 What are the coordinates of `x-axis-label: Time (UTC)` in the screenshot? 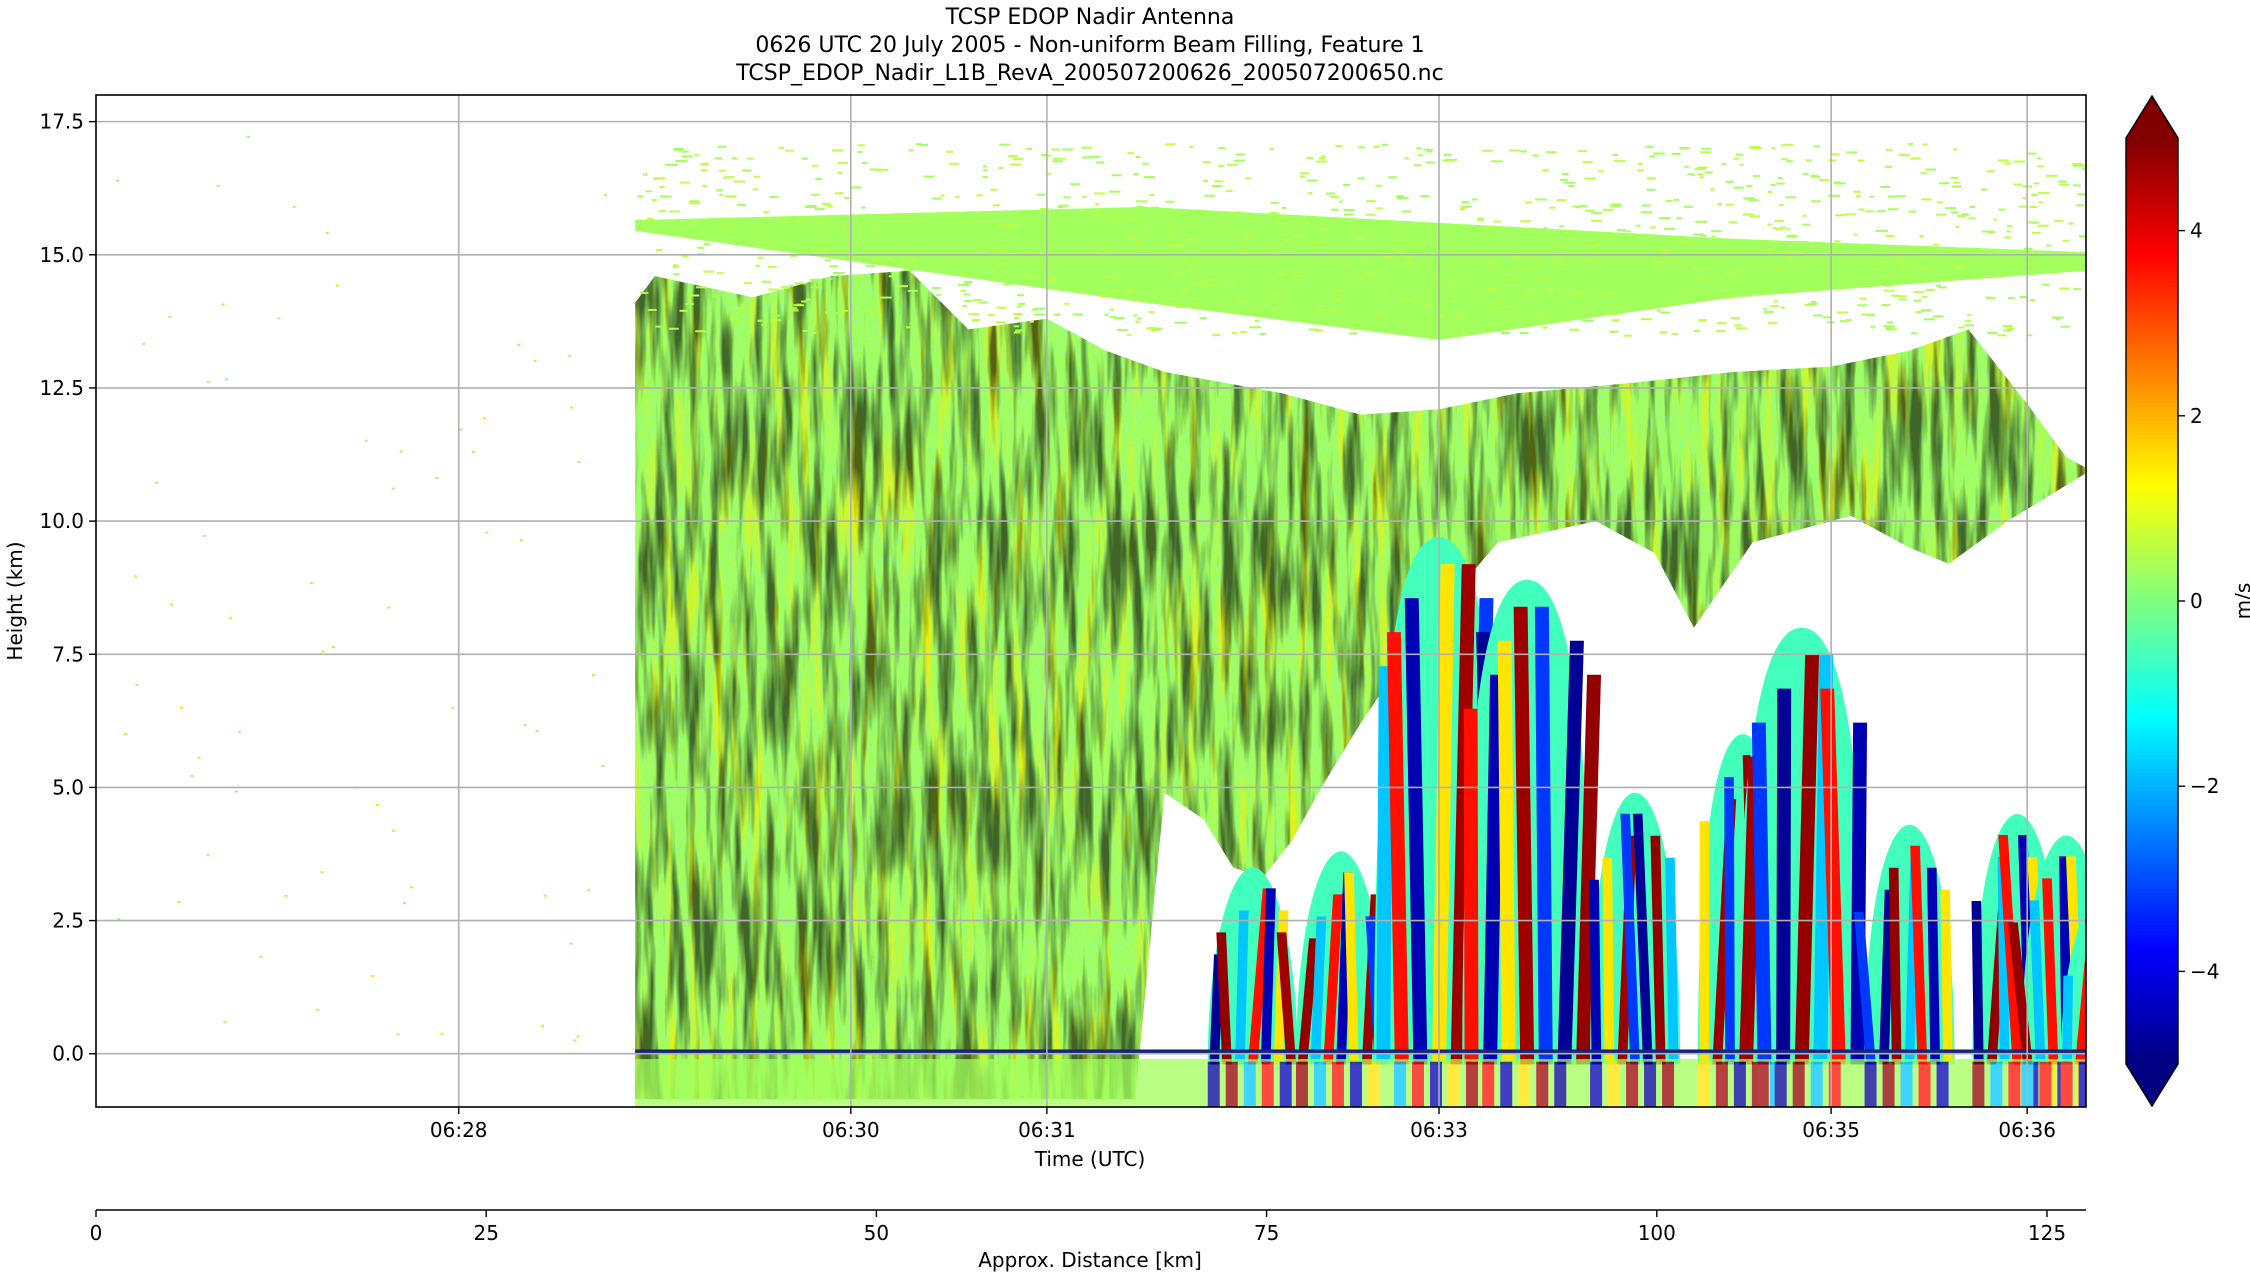 It's located at (1090, 1159).